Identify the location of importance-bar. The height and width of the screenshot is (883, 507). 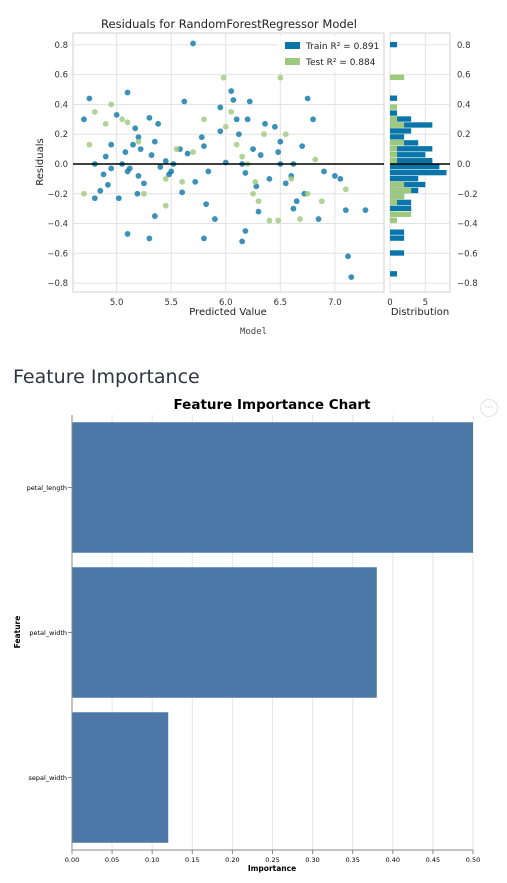
(272, 487).